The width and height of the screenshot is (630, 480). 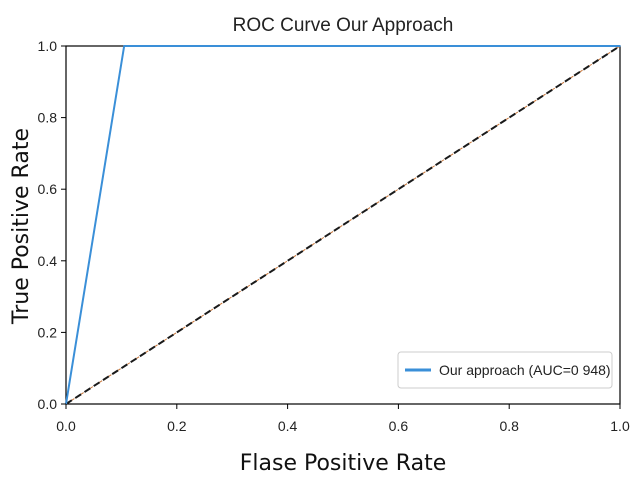 What do you see at coordinates (525, 370) in the screenshot?
I see `legend-label-our-approach: Our approach (AUC=0 948)` at bounding box center [525, 370].